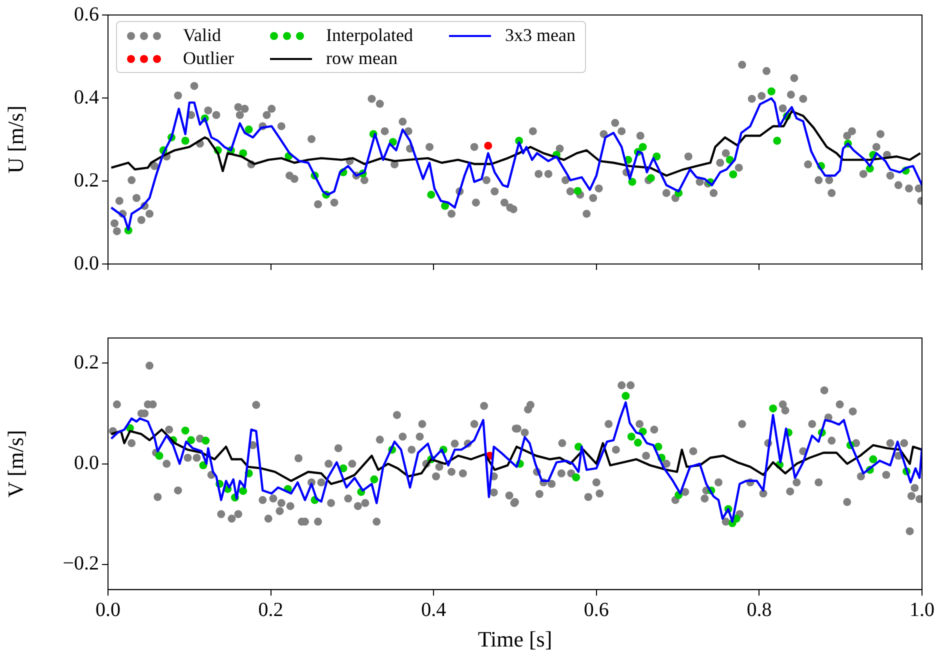 The height and width of the screenshot is (658, 943). Describe the element at coordinates (202, 35) in the screenshot. I see `legend-label: Valid` at that location.